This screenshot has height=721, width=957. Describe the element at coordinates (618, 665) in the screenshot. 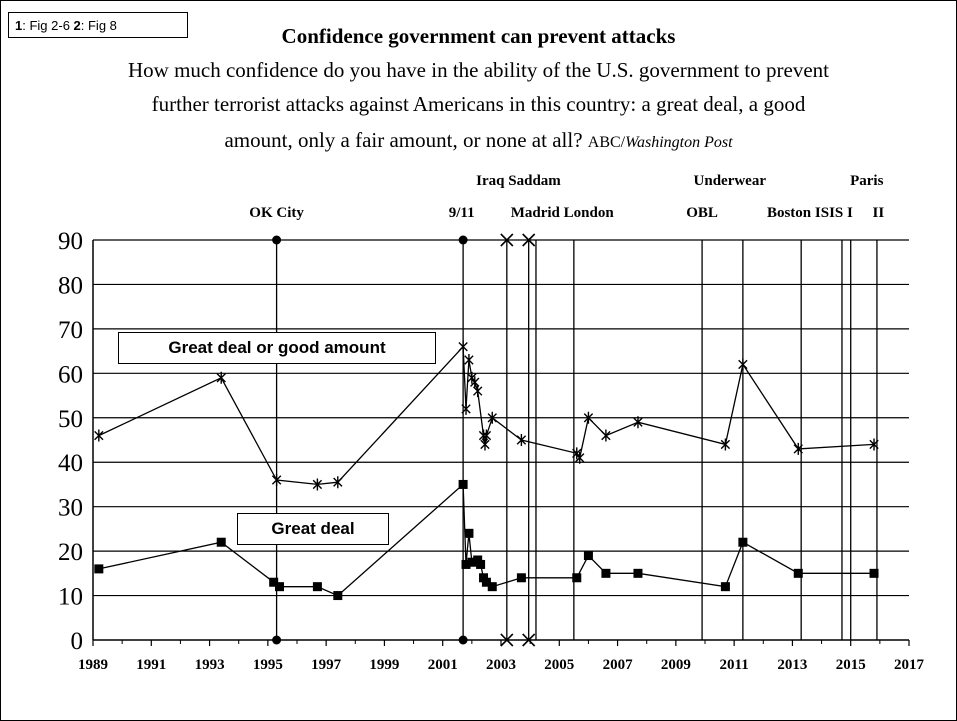

I see `x-tick-label-2007: 2007` at that location.